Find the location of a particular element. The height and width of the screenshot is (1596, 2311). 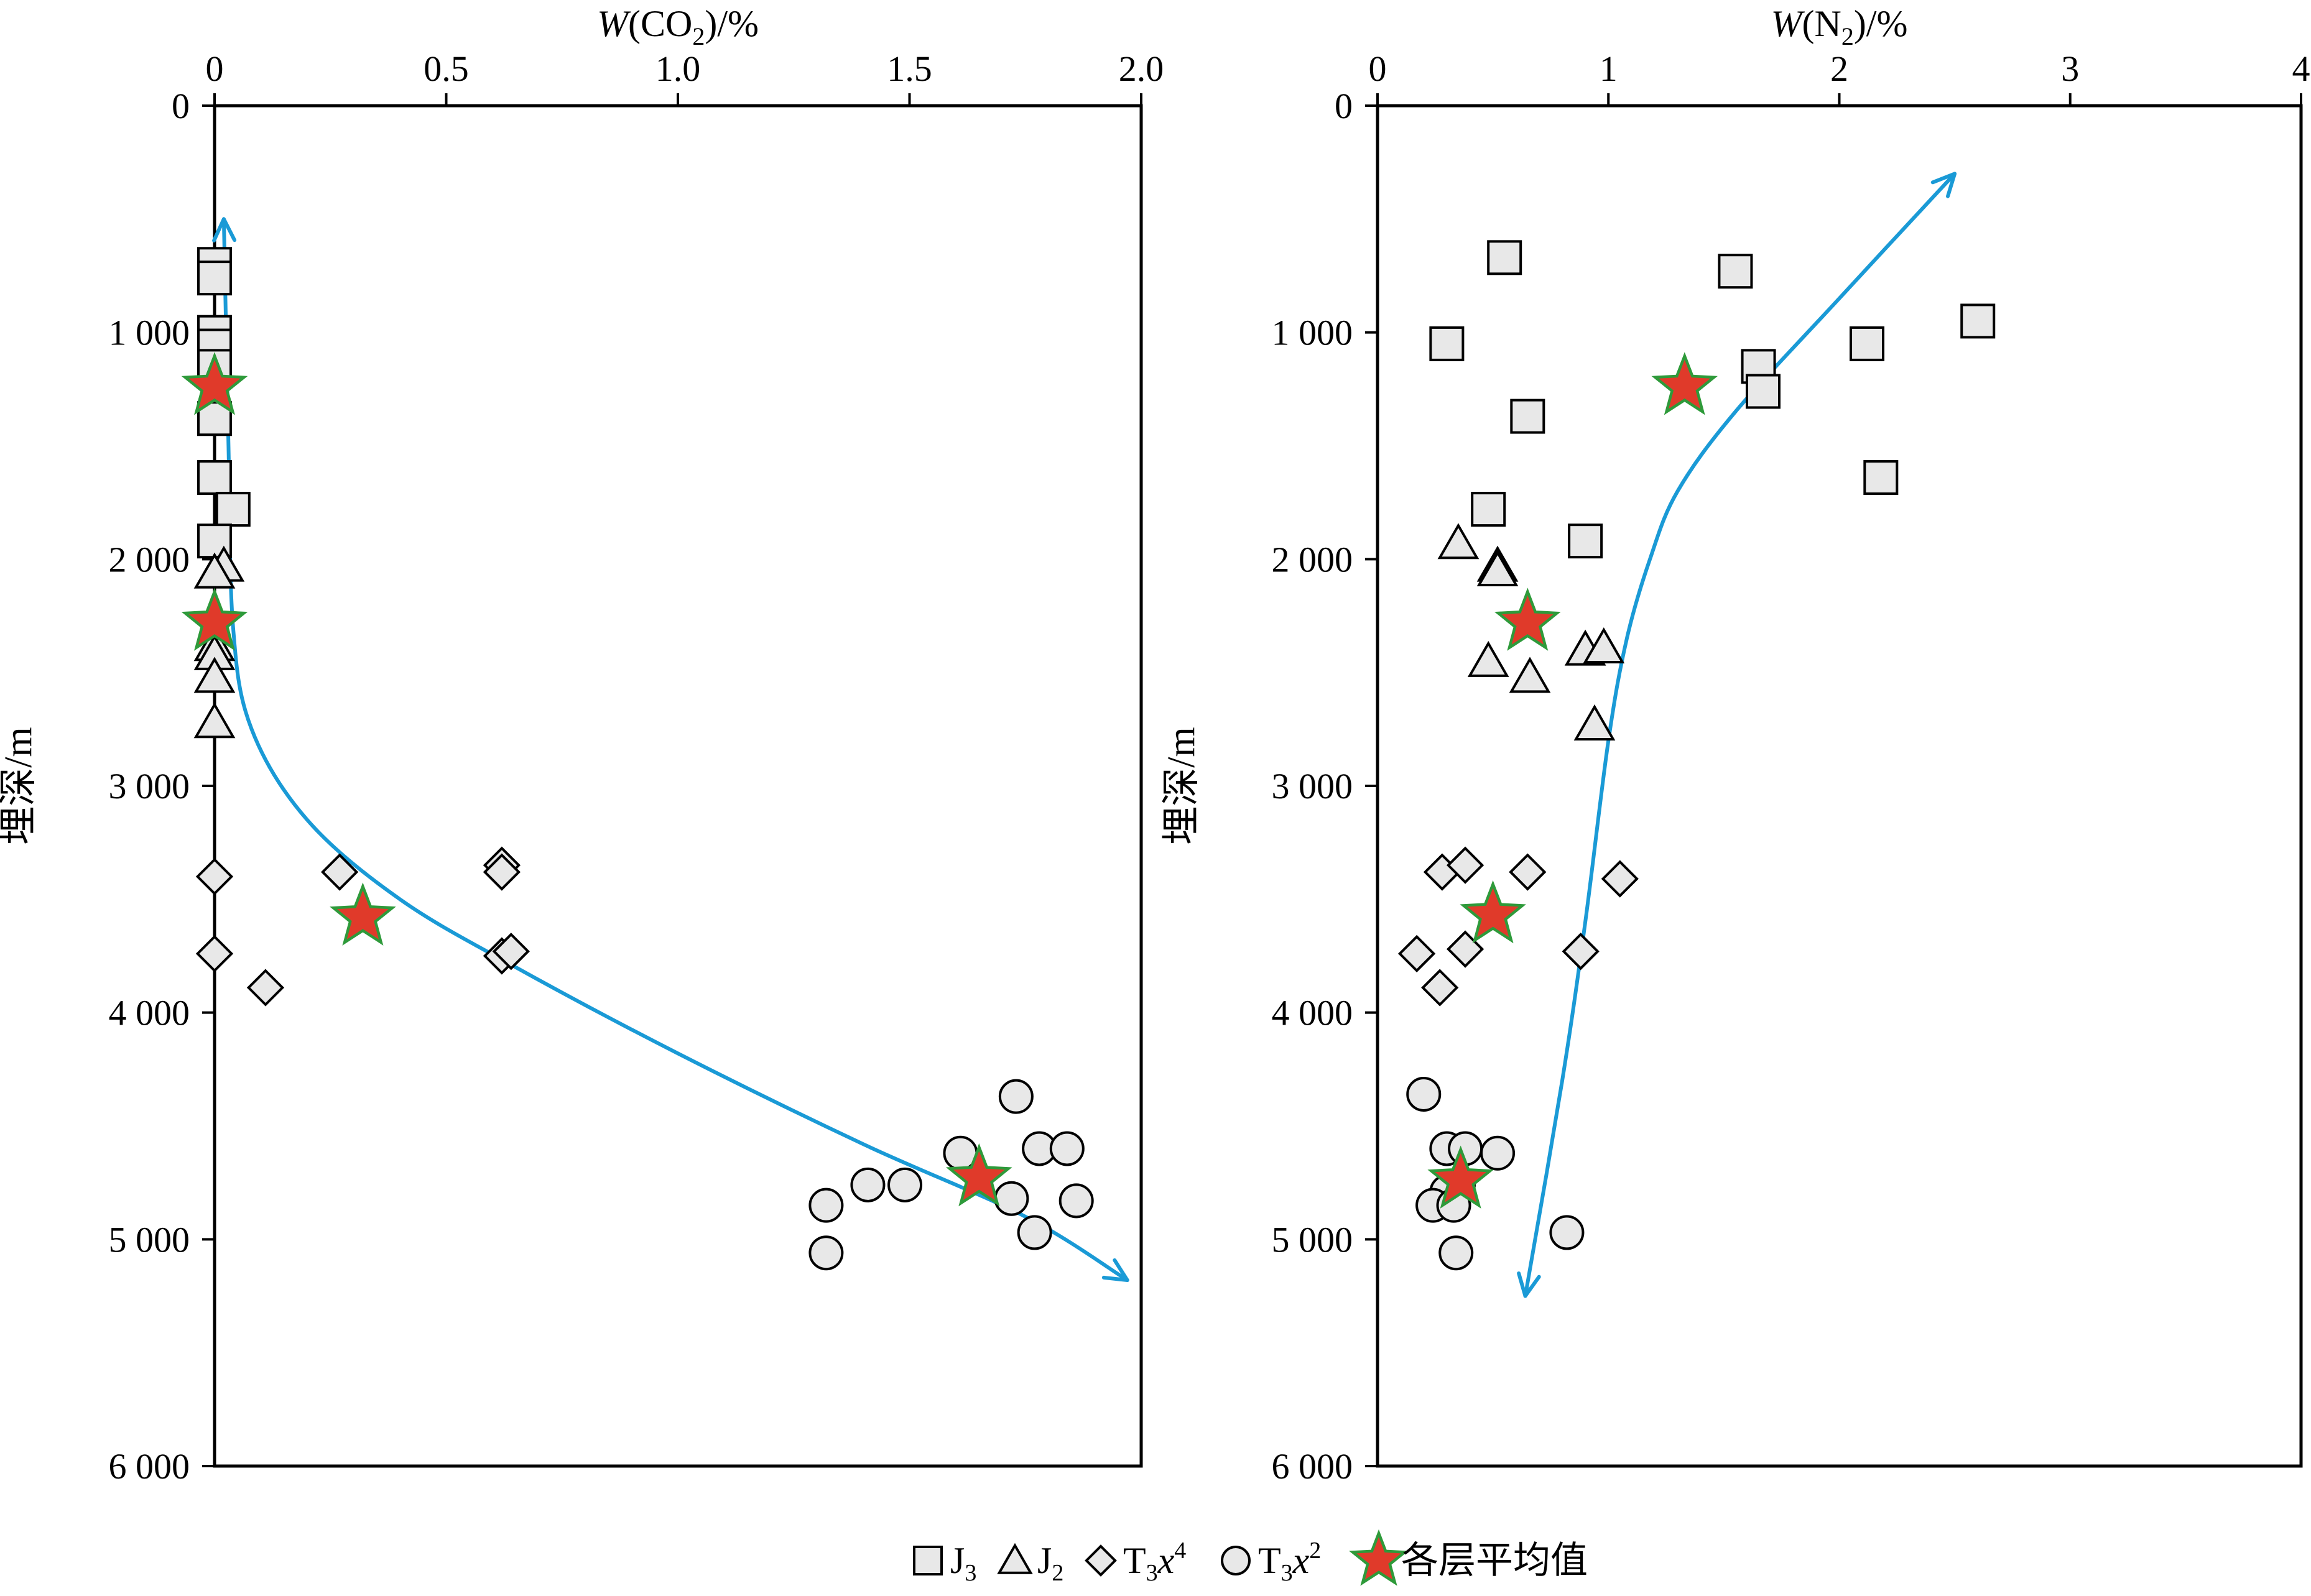

legend-marker-circle is located at coordinates (1236, 1560).